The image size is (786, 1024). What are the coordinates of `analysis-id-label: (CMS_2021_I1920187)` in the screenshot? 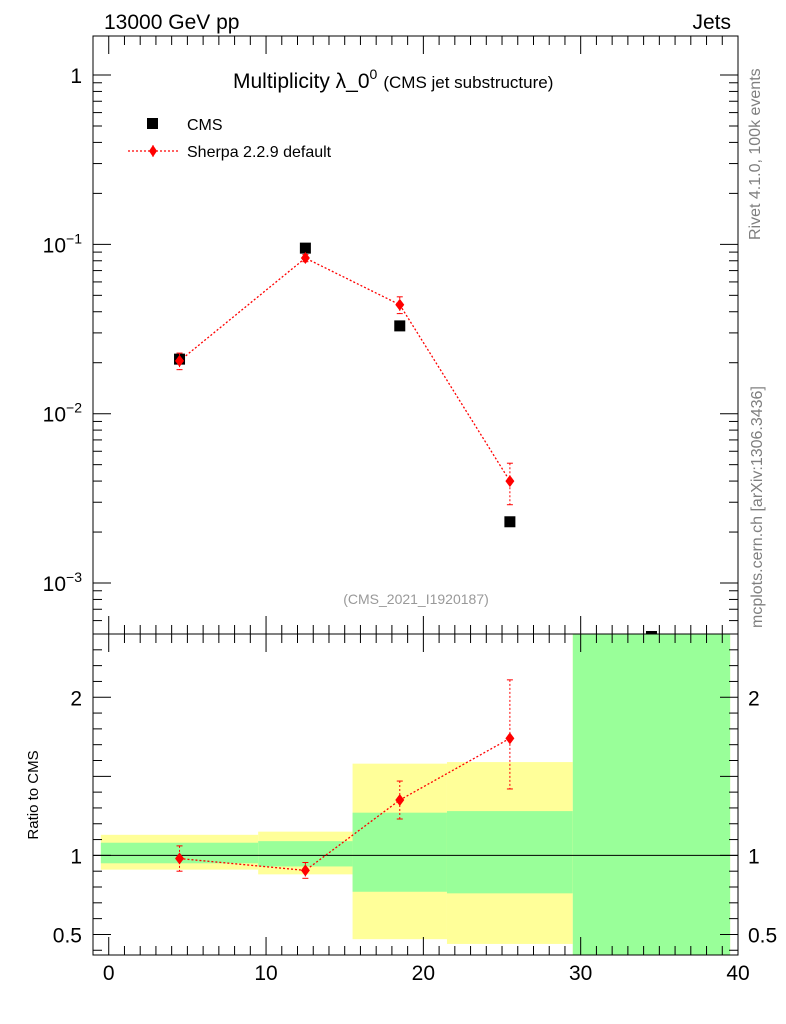 It's located at (416, 599).